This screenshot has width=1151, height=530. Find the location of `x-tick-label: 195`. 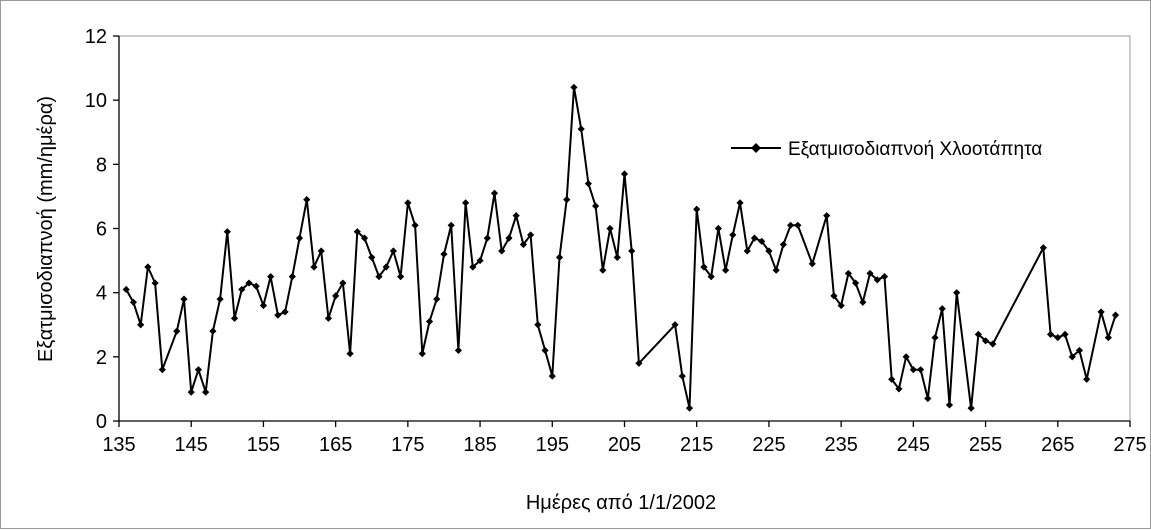

x-tick-label: 195 is located at coordinates (552, 445).